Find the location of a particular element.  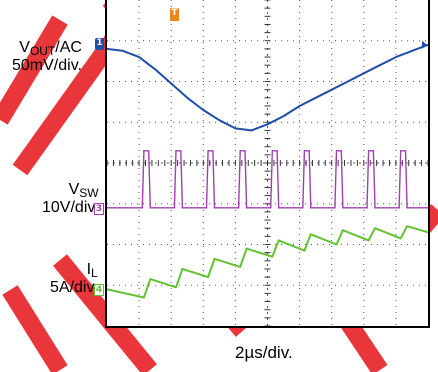

vout-label-sub: OUT is located at coordinates (42, 51).